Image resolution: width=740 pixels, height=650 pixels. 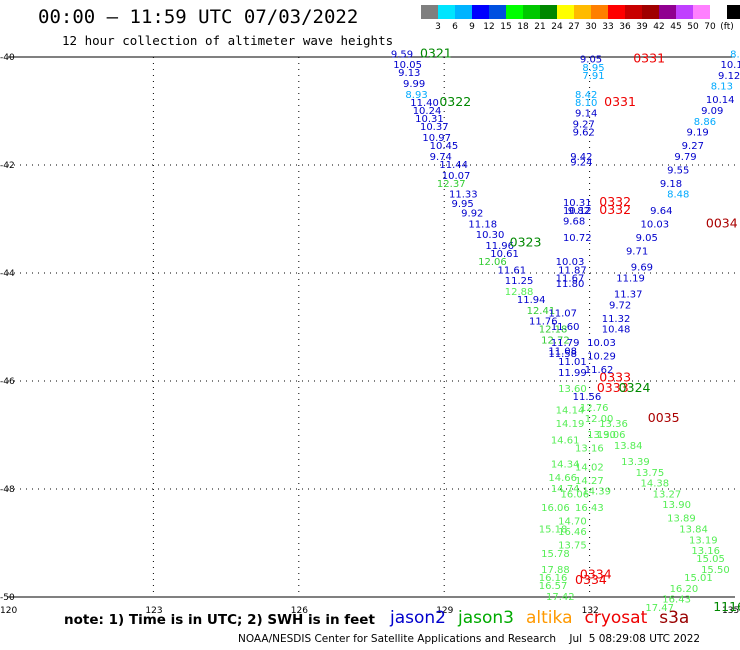 What do you see at coordinates (596, 492) in the screenshot?
I see `wave-height-value: 14.39` at bounding box center [596, 492].